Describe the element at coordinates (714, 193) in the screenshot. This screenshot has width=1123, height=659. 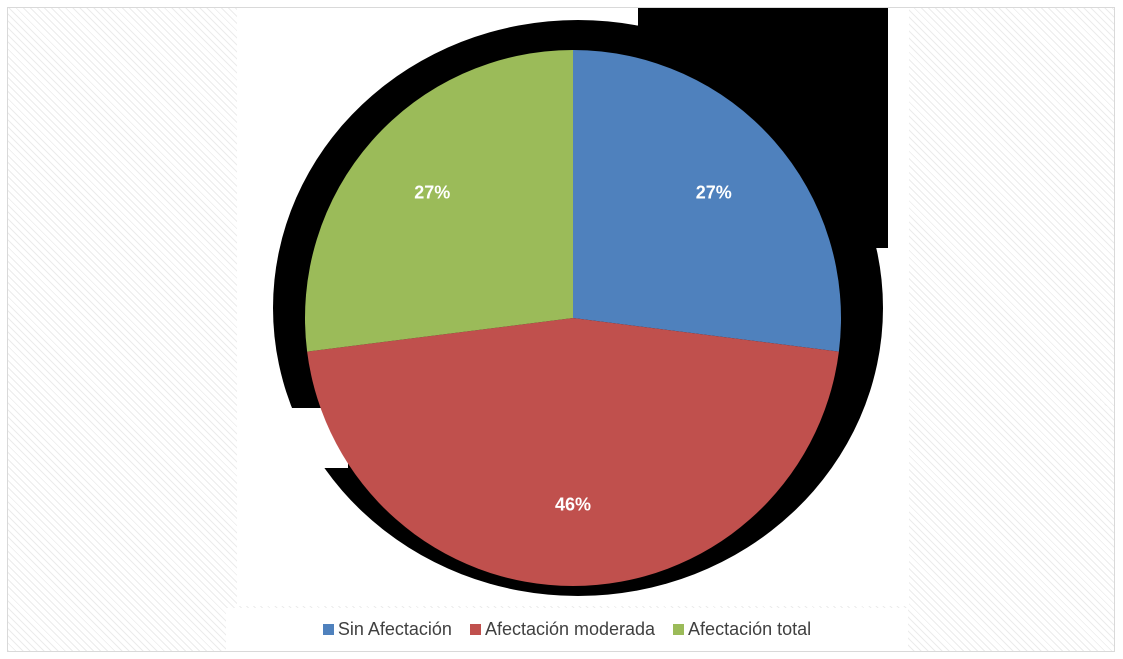
I see `pie-label-1: 27%` at that location.